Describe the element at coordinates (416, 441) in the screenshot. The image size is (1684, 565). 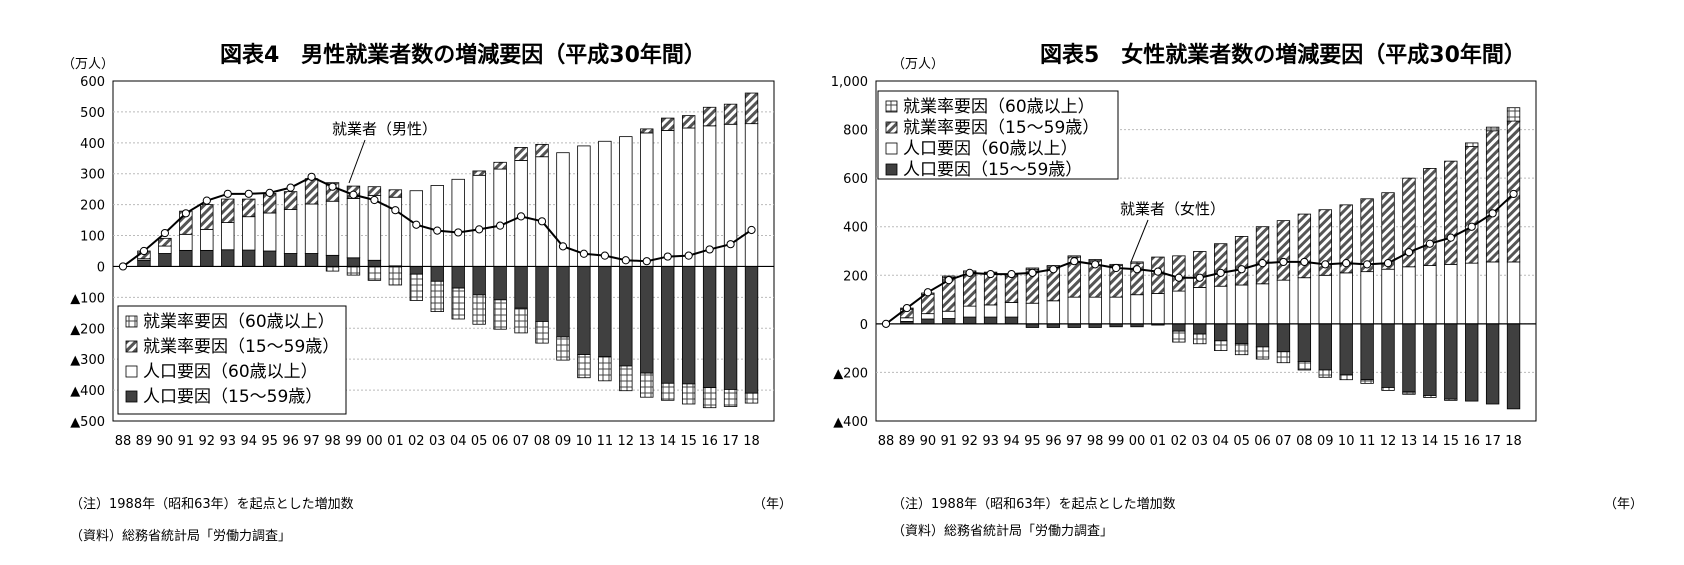
I see `male-x-tick-label: 02` at that location.